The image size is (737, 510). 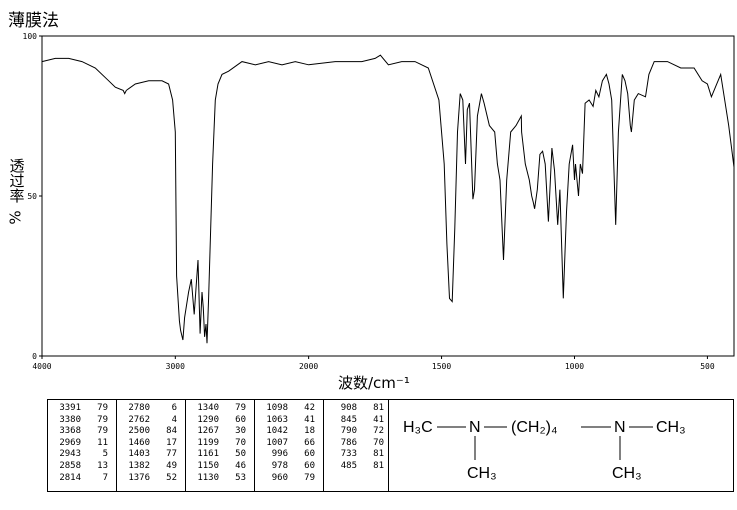 What do you see at coordinates (348, 454) in the screenshot?
I see `peak-wavenumber: 733` at bounding box center [348, 454].